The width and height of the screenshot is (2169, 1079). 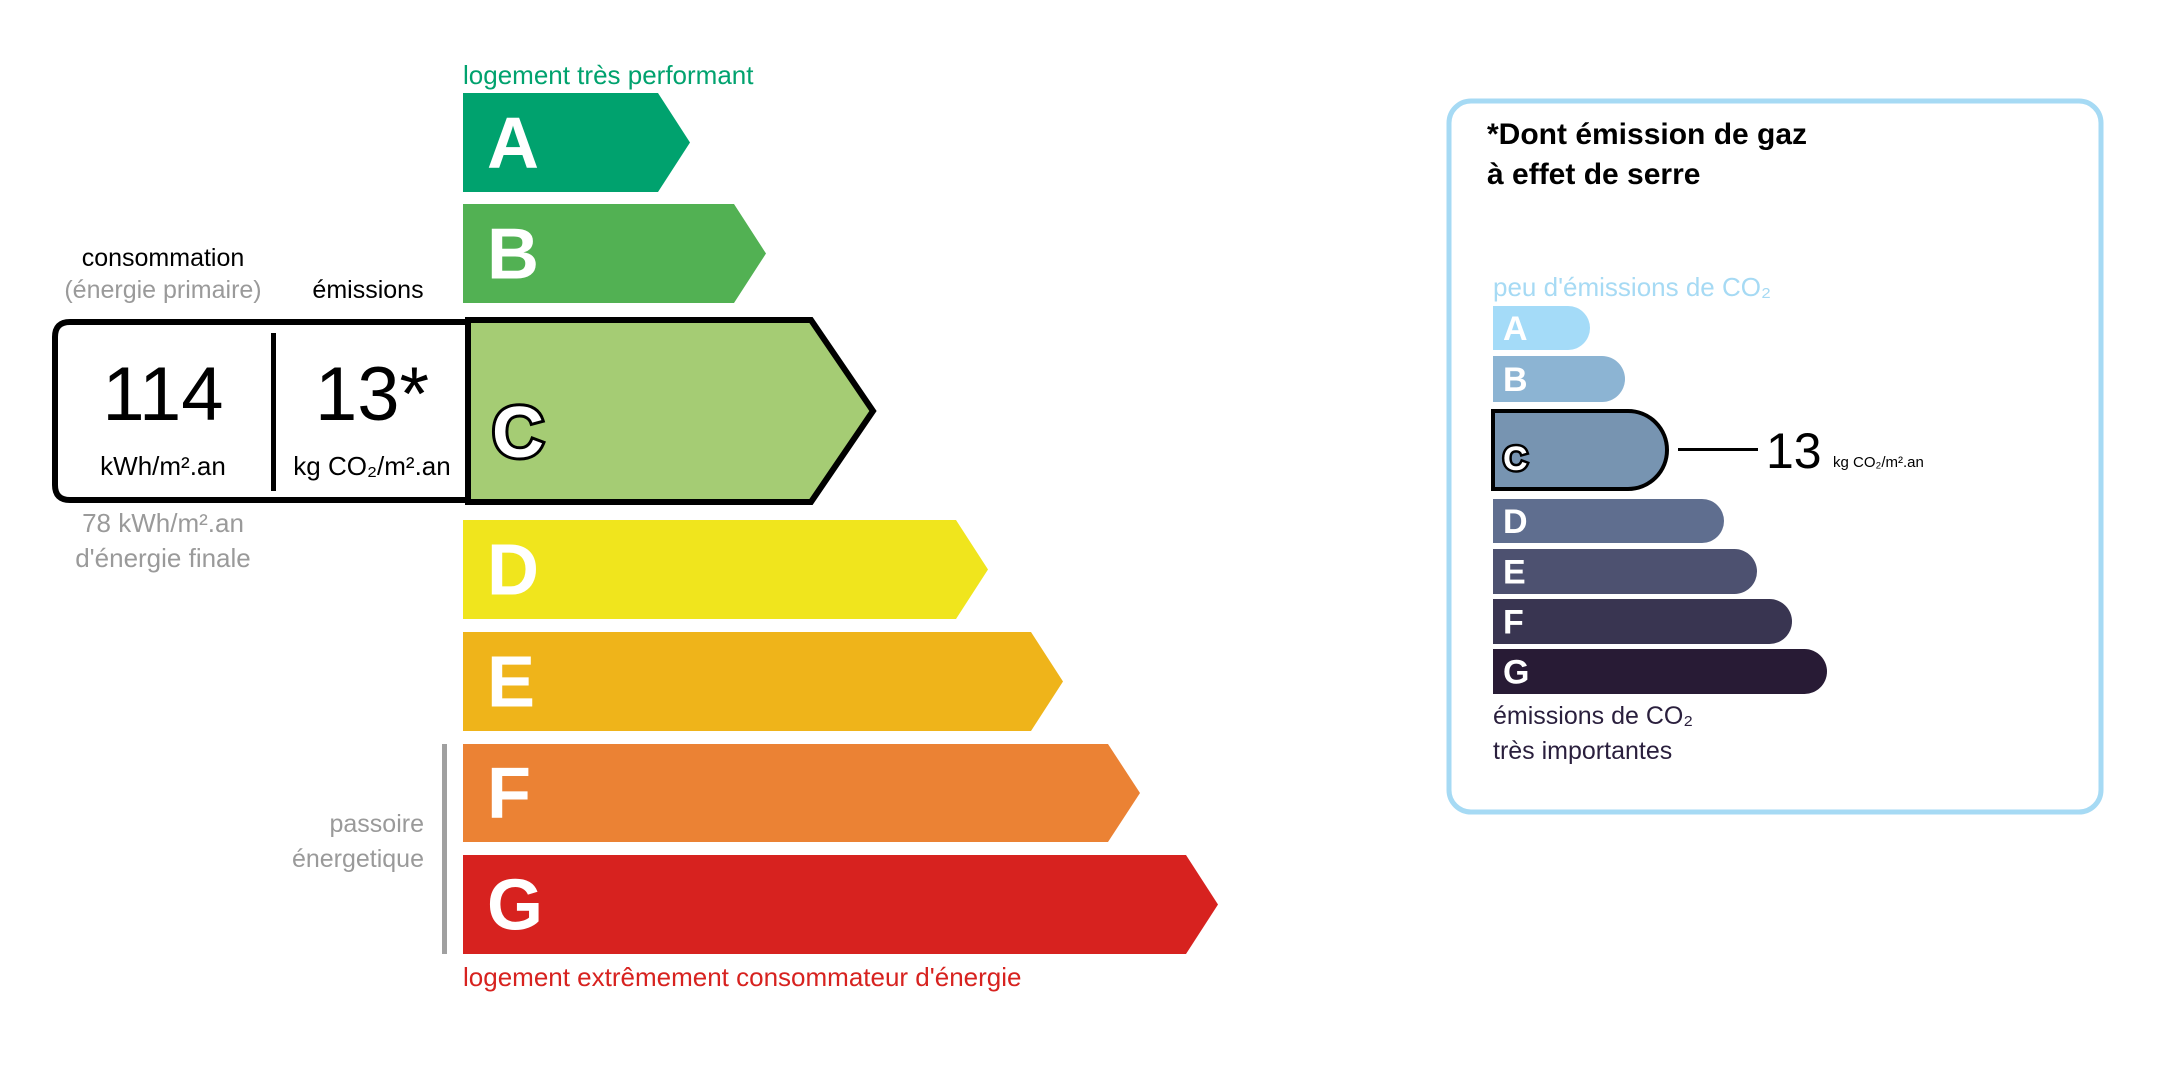 What do you see at coordinates (1878, 462) in the screenshot?
I see `ges-unit: kg CO₂/m².an` at bounding box center [1878, 462].